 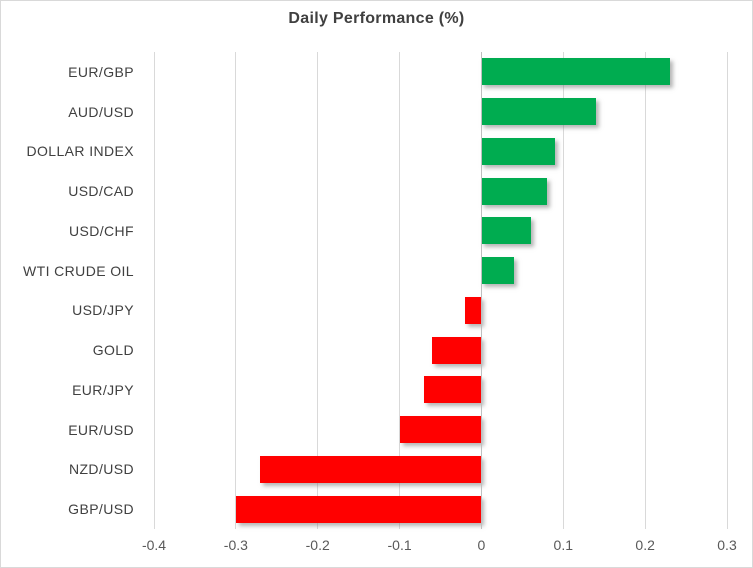 What do you see at coordinates (399, 545) in the screenshot?
I see `x-tick-label: -0.1` at bounding box center [399, 545].